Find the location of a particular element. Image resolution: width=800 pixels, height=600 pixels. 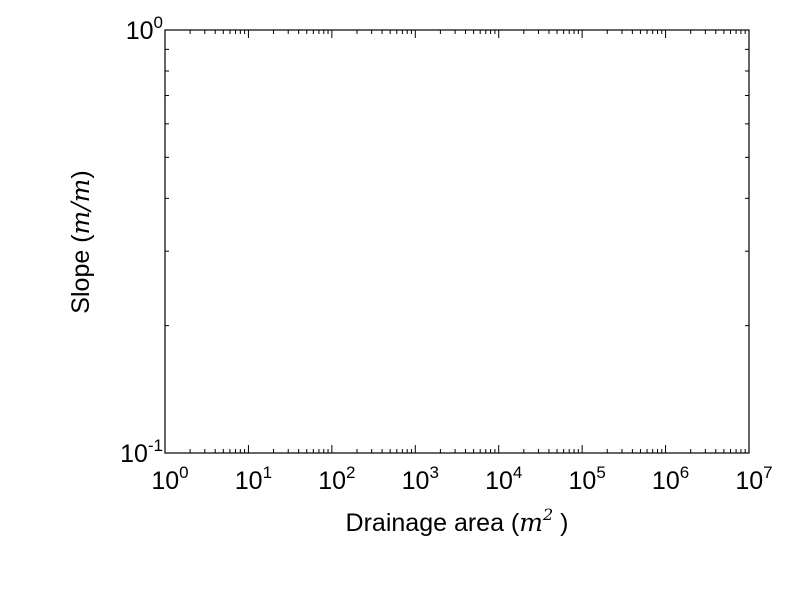

y-tick-label: 10⁰ is located at coordinates (144, 29).